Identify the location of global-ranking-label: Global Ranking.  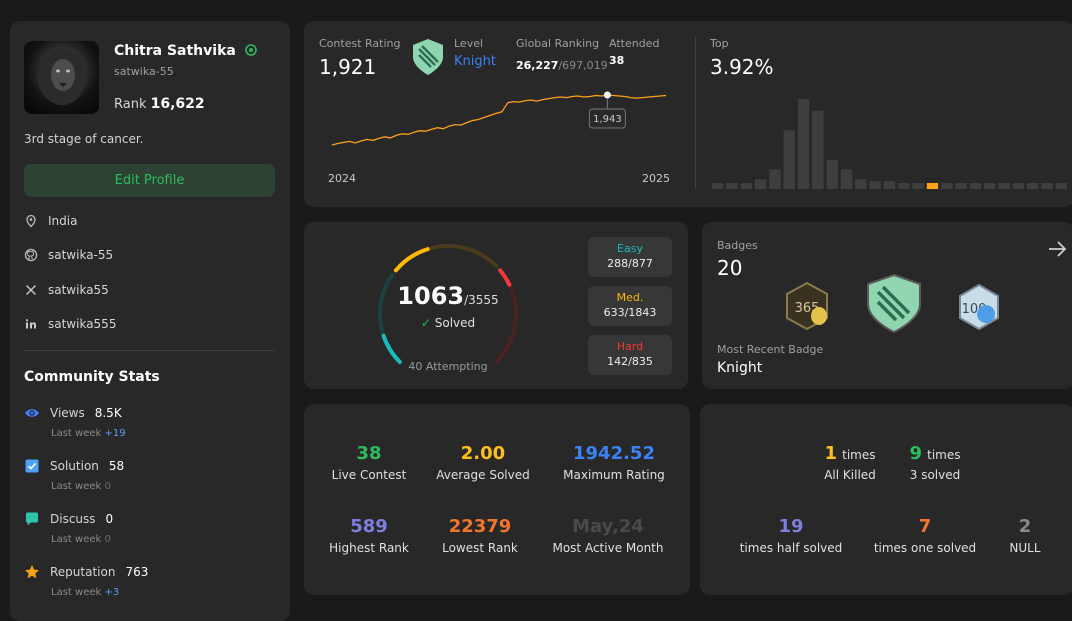
(558, 43).